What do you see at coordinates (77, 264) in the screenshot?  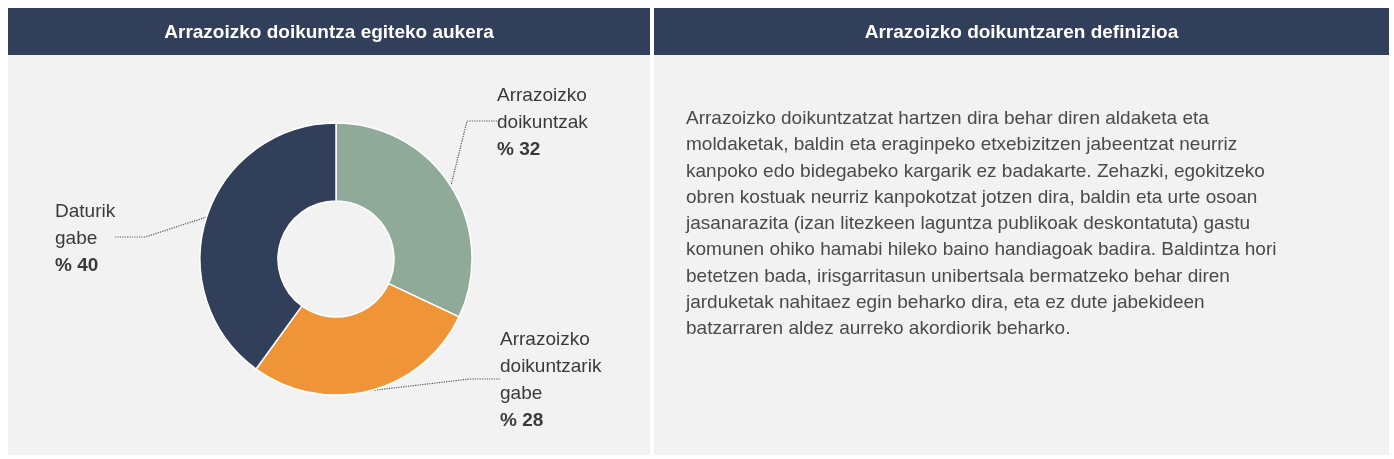 I see `data-label: % 40` at bounding box center [77, 264].